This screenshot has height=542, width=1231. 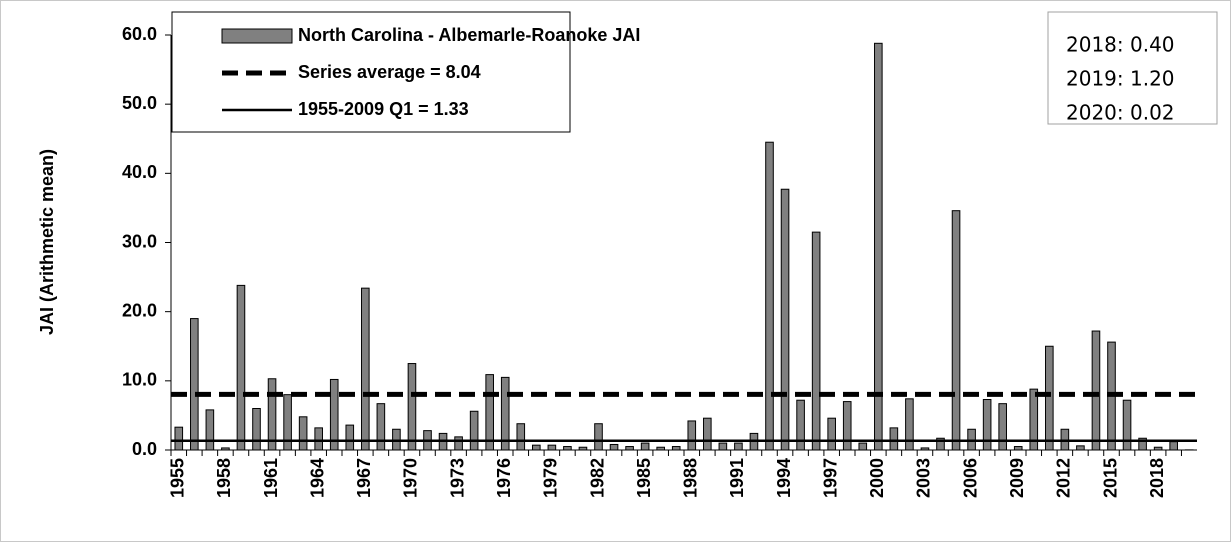 What do you see at coordinates (139, 310) in the screenshot?
I see `y-tick-label: 20.0` at bounding box center [139, 310].